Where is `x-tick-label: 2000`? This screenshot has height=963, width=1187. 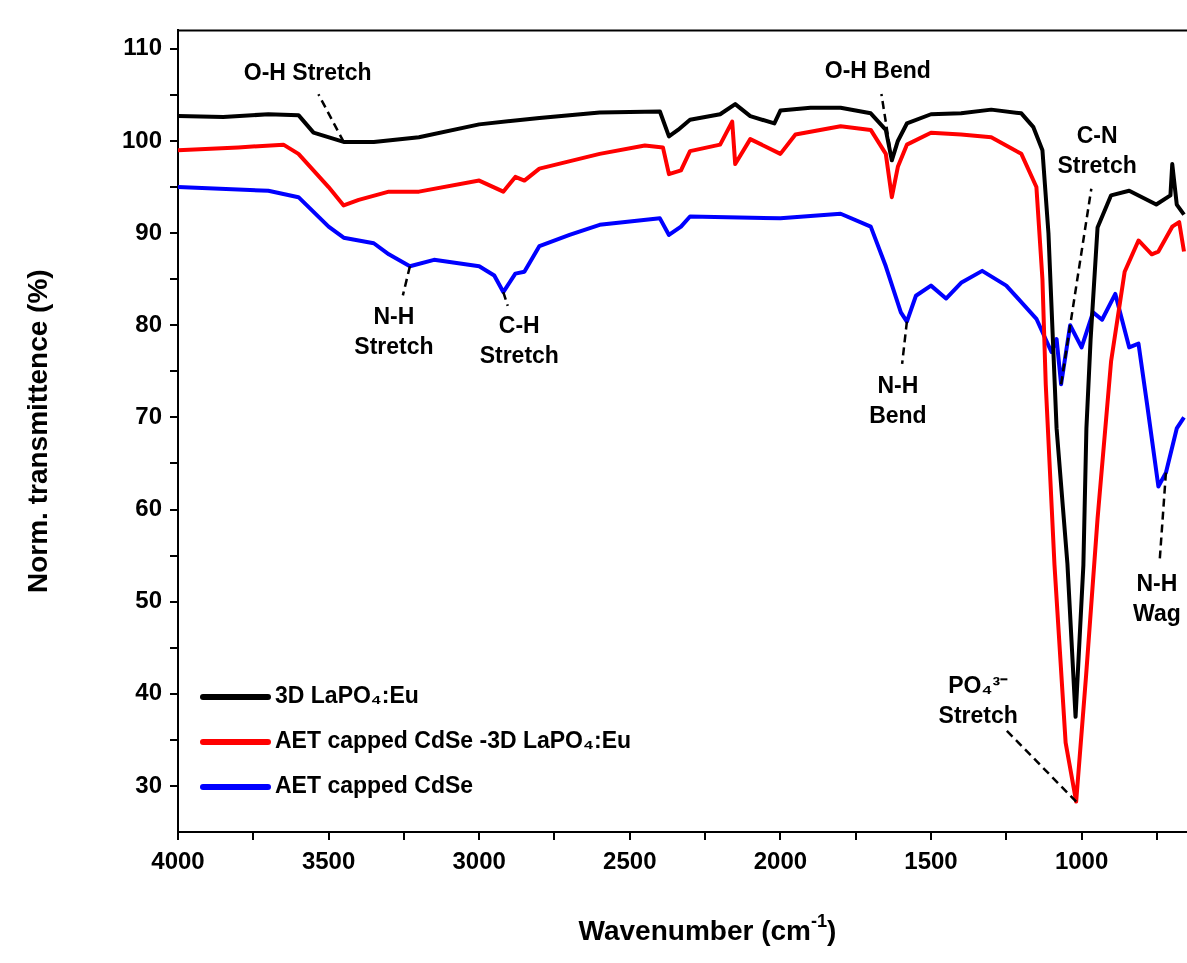 x-tick-label: 2000 is located at coordinates (780, 861).